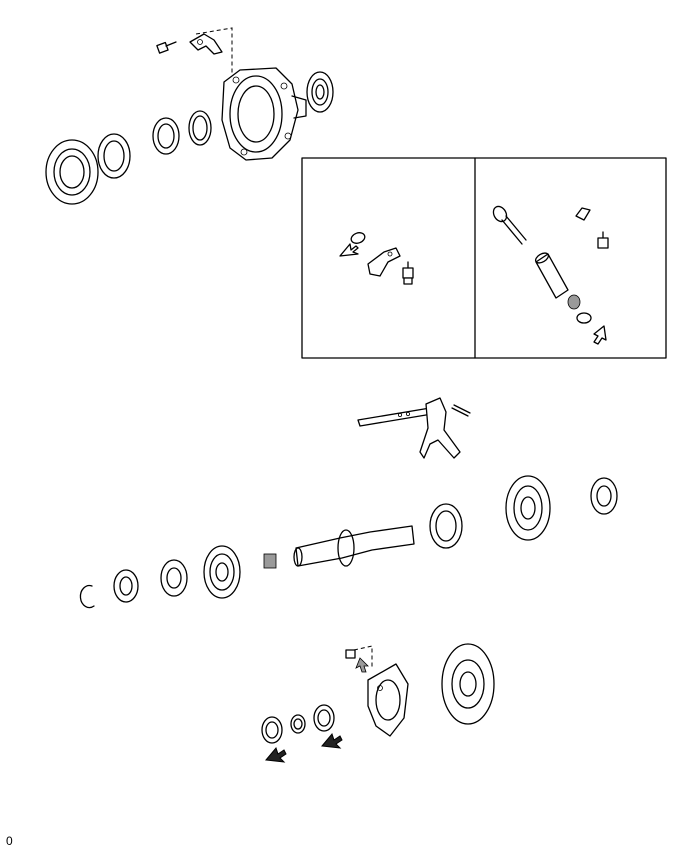  I want to click on lock-plate-bracket, so click(206, 44).